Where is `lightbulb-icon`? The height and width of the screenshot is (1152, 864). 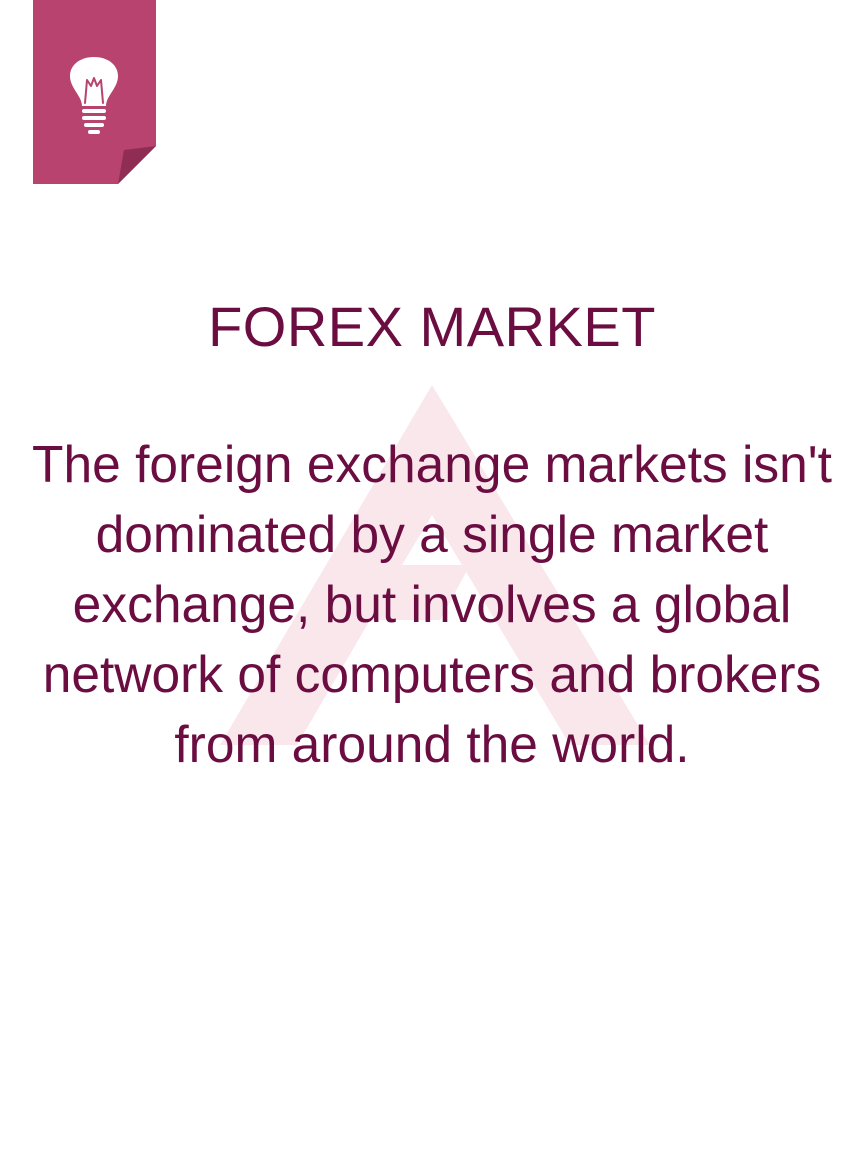 lightbulb-icon is located at coordinates (94, 95).